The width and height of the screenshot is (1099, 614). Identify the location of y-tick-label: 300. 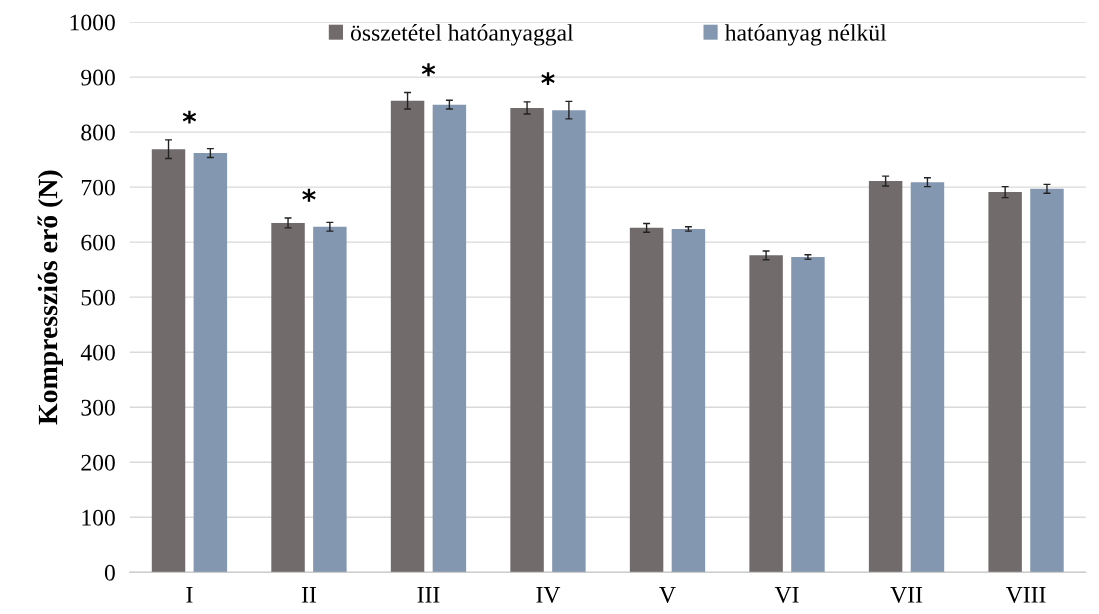
(98, 407).